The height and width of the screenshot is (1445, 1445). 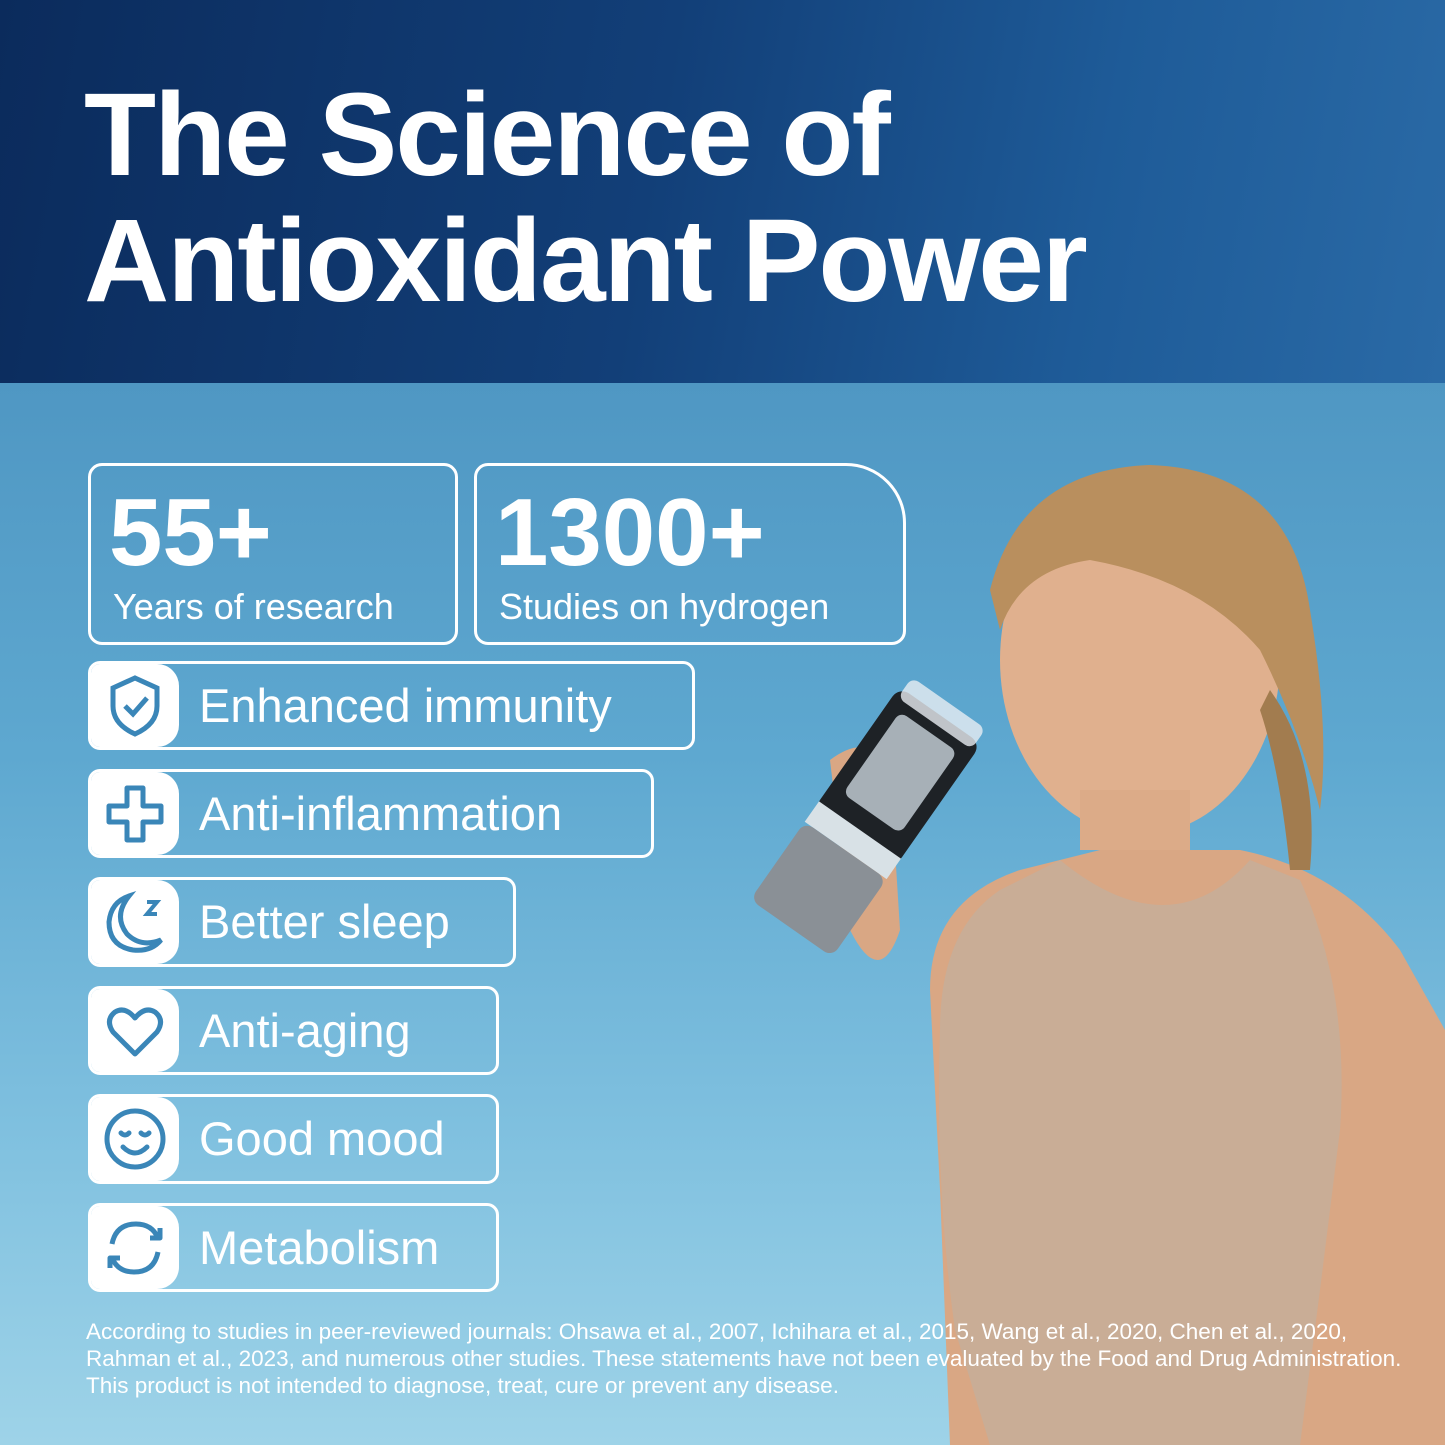 I want to click on feature-label: Anti-aging, so click(x=305, y=1030).